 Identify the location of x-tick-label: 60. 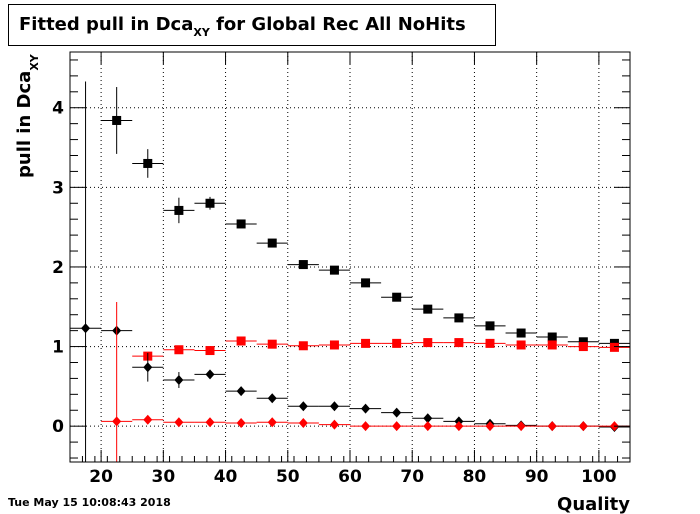
(350, 477).